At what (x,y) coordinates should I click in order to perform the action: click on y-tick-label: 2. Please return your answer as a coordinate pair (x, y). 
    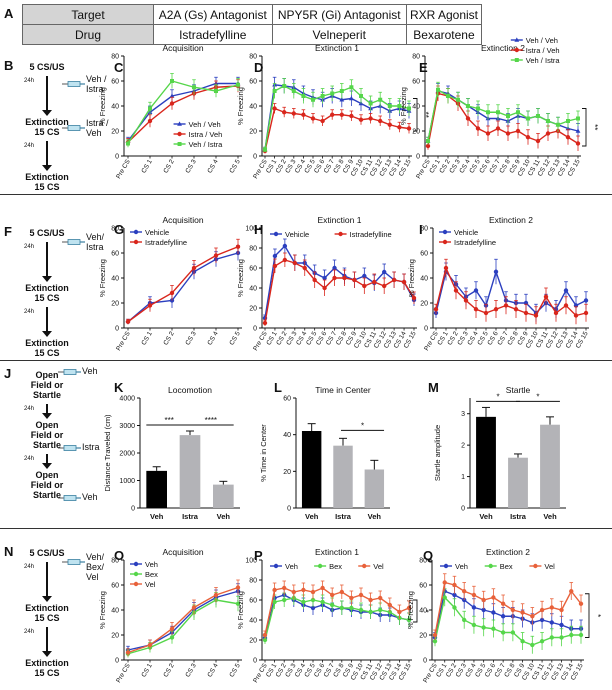
    Looking at the image, I should click on (463, 446).